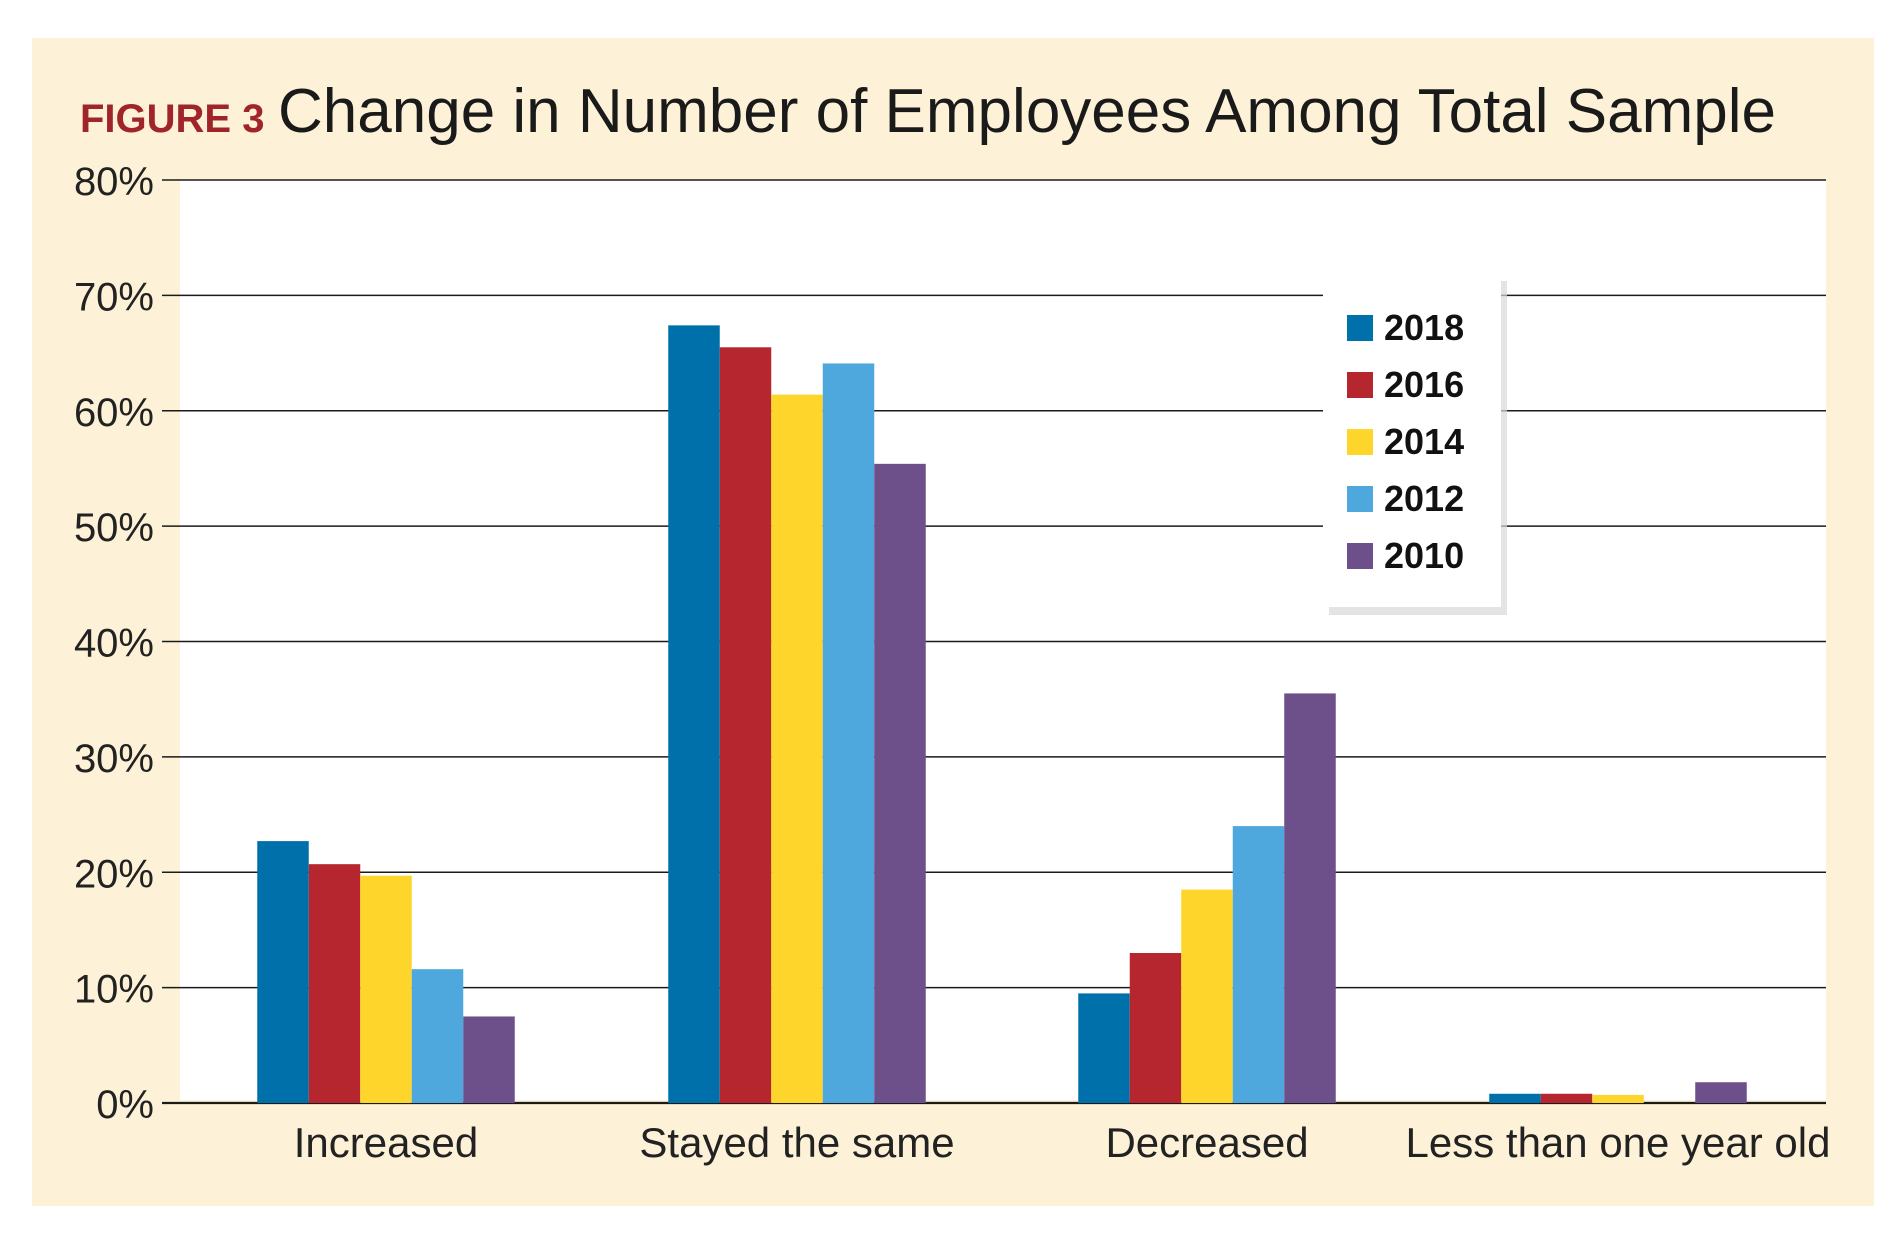 Image resolution: width=1900 pixels, height=1235 pixels. What do you see at coordinates (114, 297) in the screenshot?
I see `y-tick-label: 70%` at bounding box center [114, 297].